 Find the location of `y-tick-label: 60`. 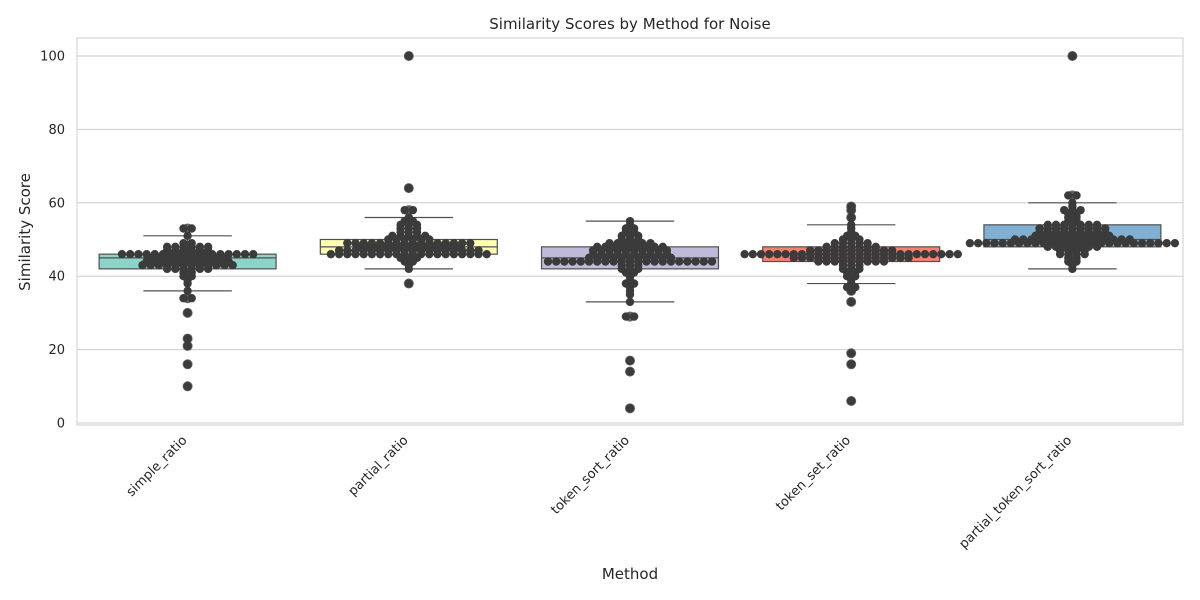

y-tick-label: 60 is located at coordinates (56, 203).